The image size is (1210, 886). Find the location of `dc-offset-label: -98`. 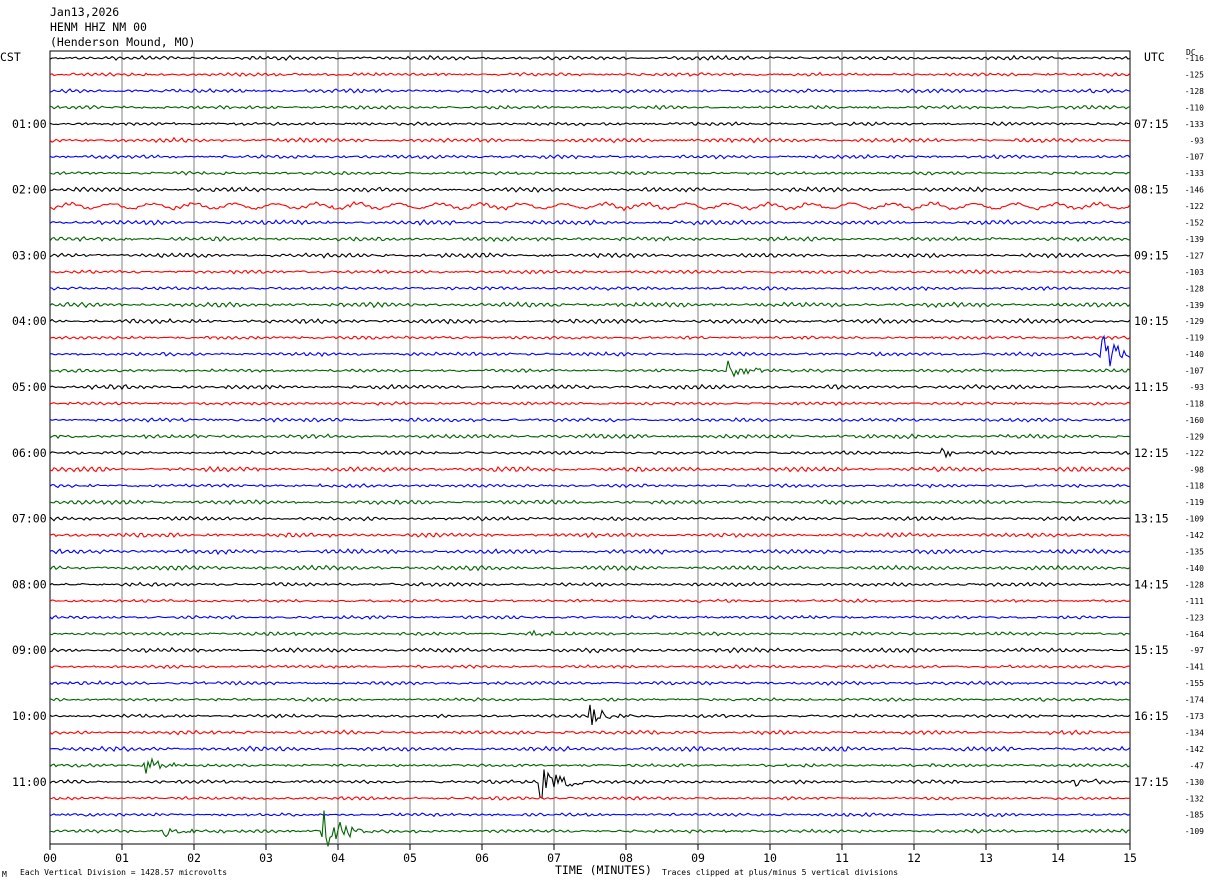

dc-offset-label: -98 is located at coordinates (1197, 469).